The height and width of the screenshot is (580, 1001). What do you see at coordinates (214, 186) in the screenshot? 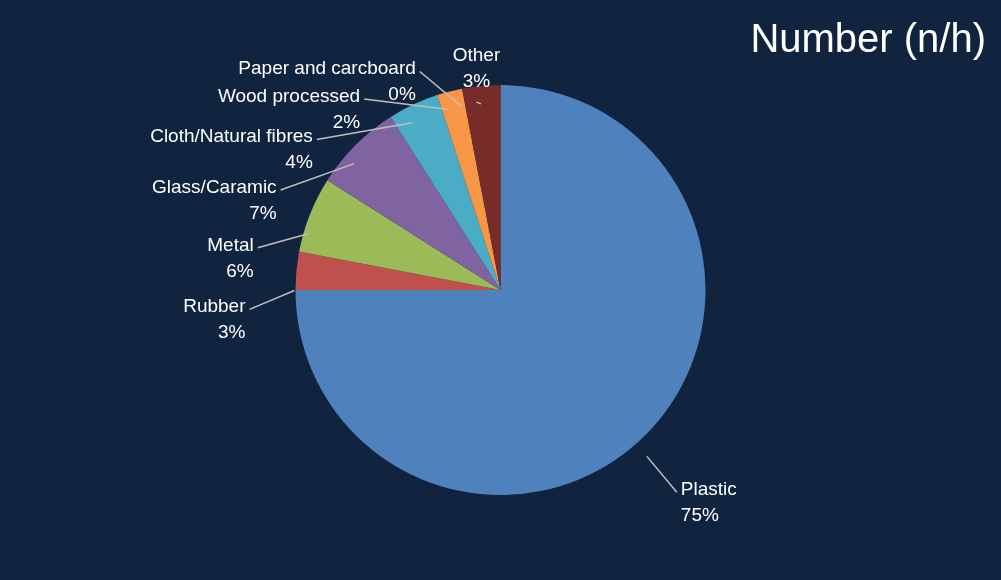
I see `slice-label: Glass/Caramic` at bounding box center [214, 186].